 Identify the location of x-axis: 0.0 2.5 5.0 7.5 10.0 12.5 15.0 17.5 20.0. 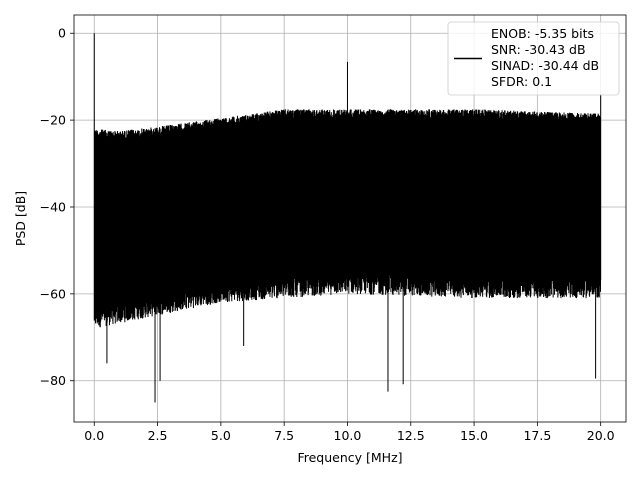
(349, 432).